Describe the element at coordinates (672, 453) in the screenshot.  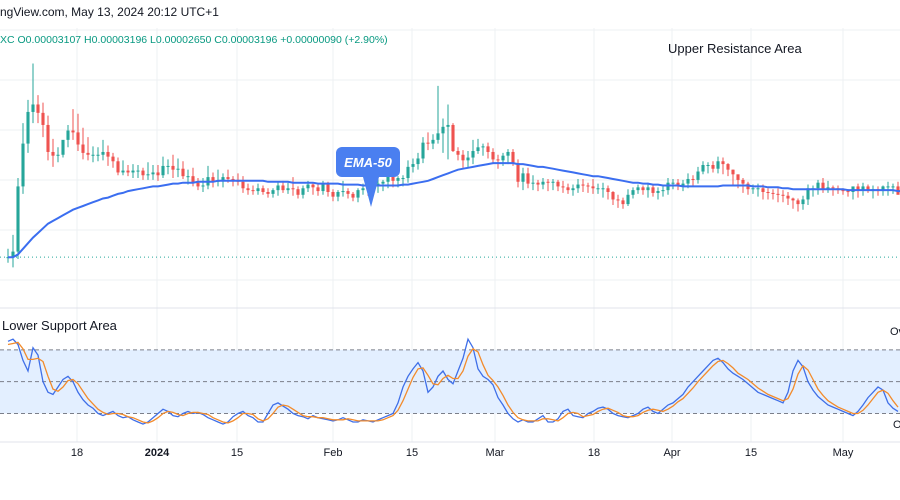
I see `x-tick-label: Apr` at that location.